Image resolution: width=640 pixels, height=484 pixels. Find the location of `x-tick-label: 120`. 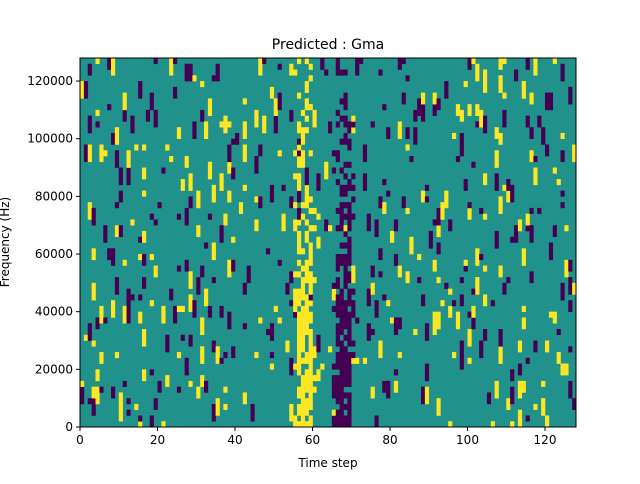

x-tick-label: 120 is located at coordinates (545, 440).